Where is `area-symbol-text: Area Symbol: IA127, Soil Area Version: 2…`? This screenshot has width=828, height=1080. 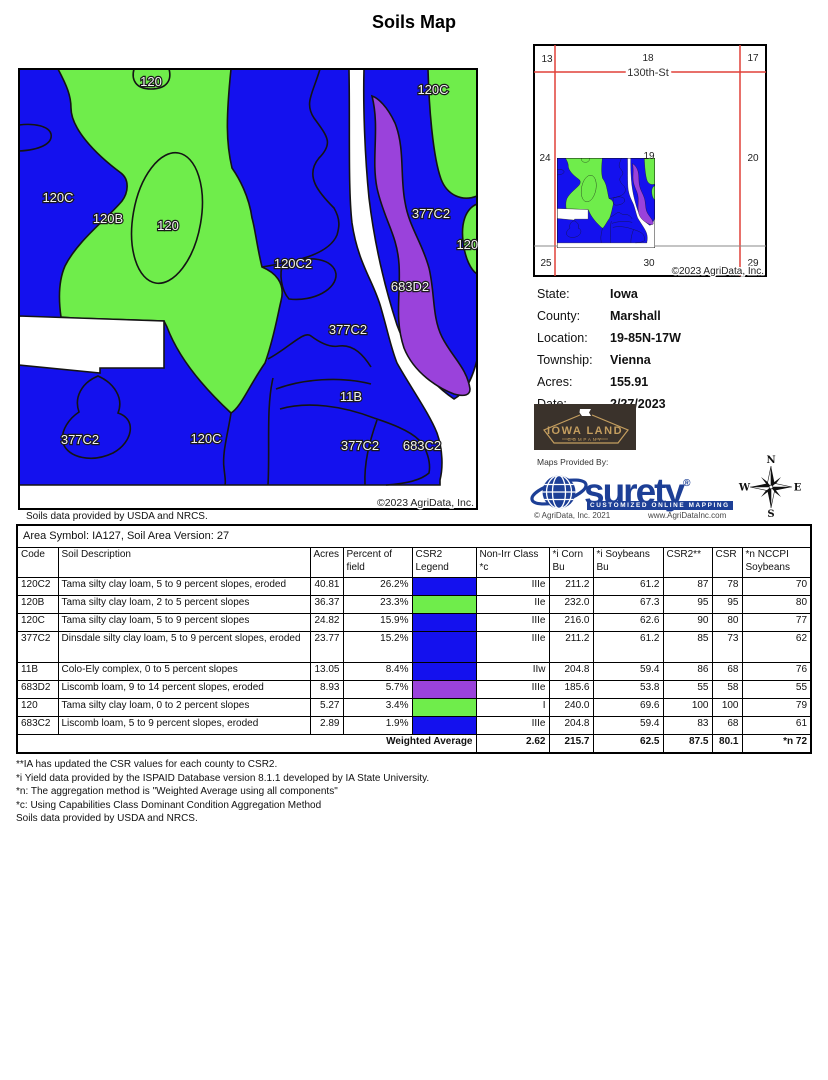
area-symbol-text: Area Symbol: IA127, Soil Area Version: 2… is located at coordinates (414, 536).